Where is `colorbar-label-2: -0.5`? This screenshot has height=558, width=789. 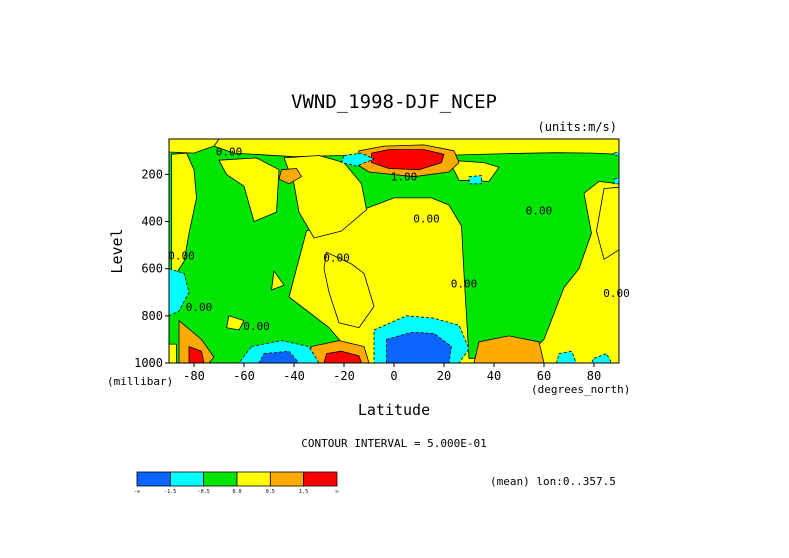
colorbar-label-2: -0.5 is located at coordinates (204, 492).